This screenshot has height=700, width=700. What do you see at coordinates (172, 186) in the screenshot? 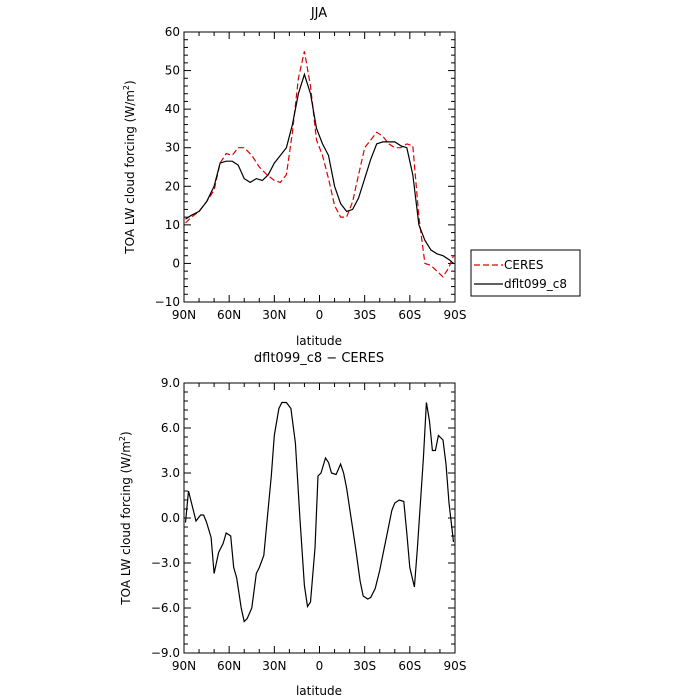
I see `top-y-tick-label: 20` at bounding box center [172, 186].